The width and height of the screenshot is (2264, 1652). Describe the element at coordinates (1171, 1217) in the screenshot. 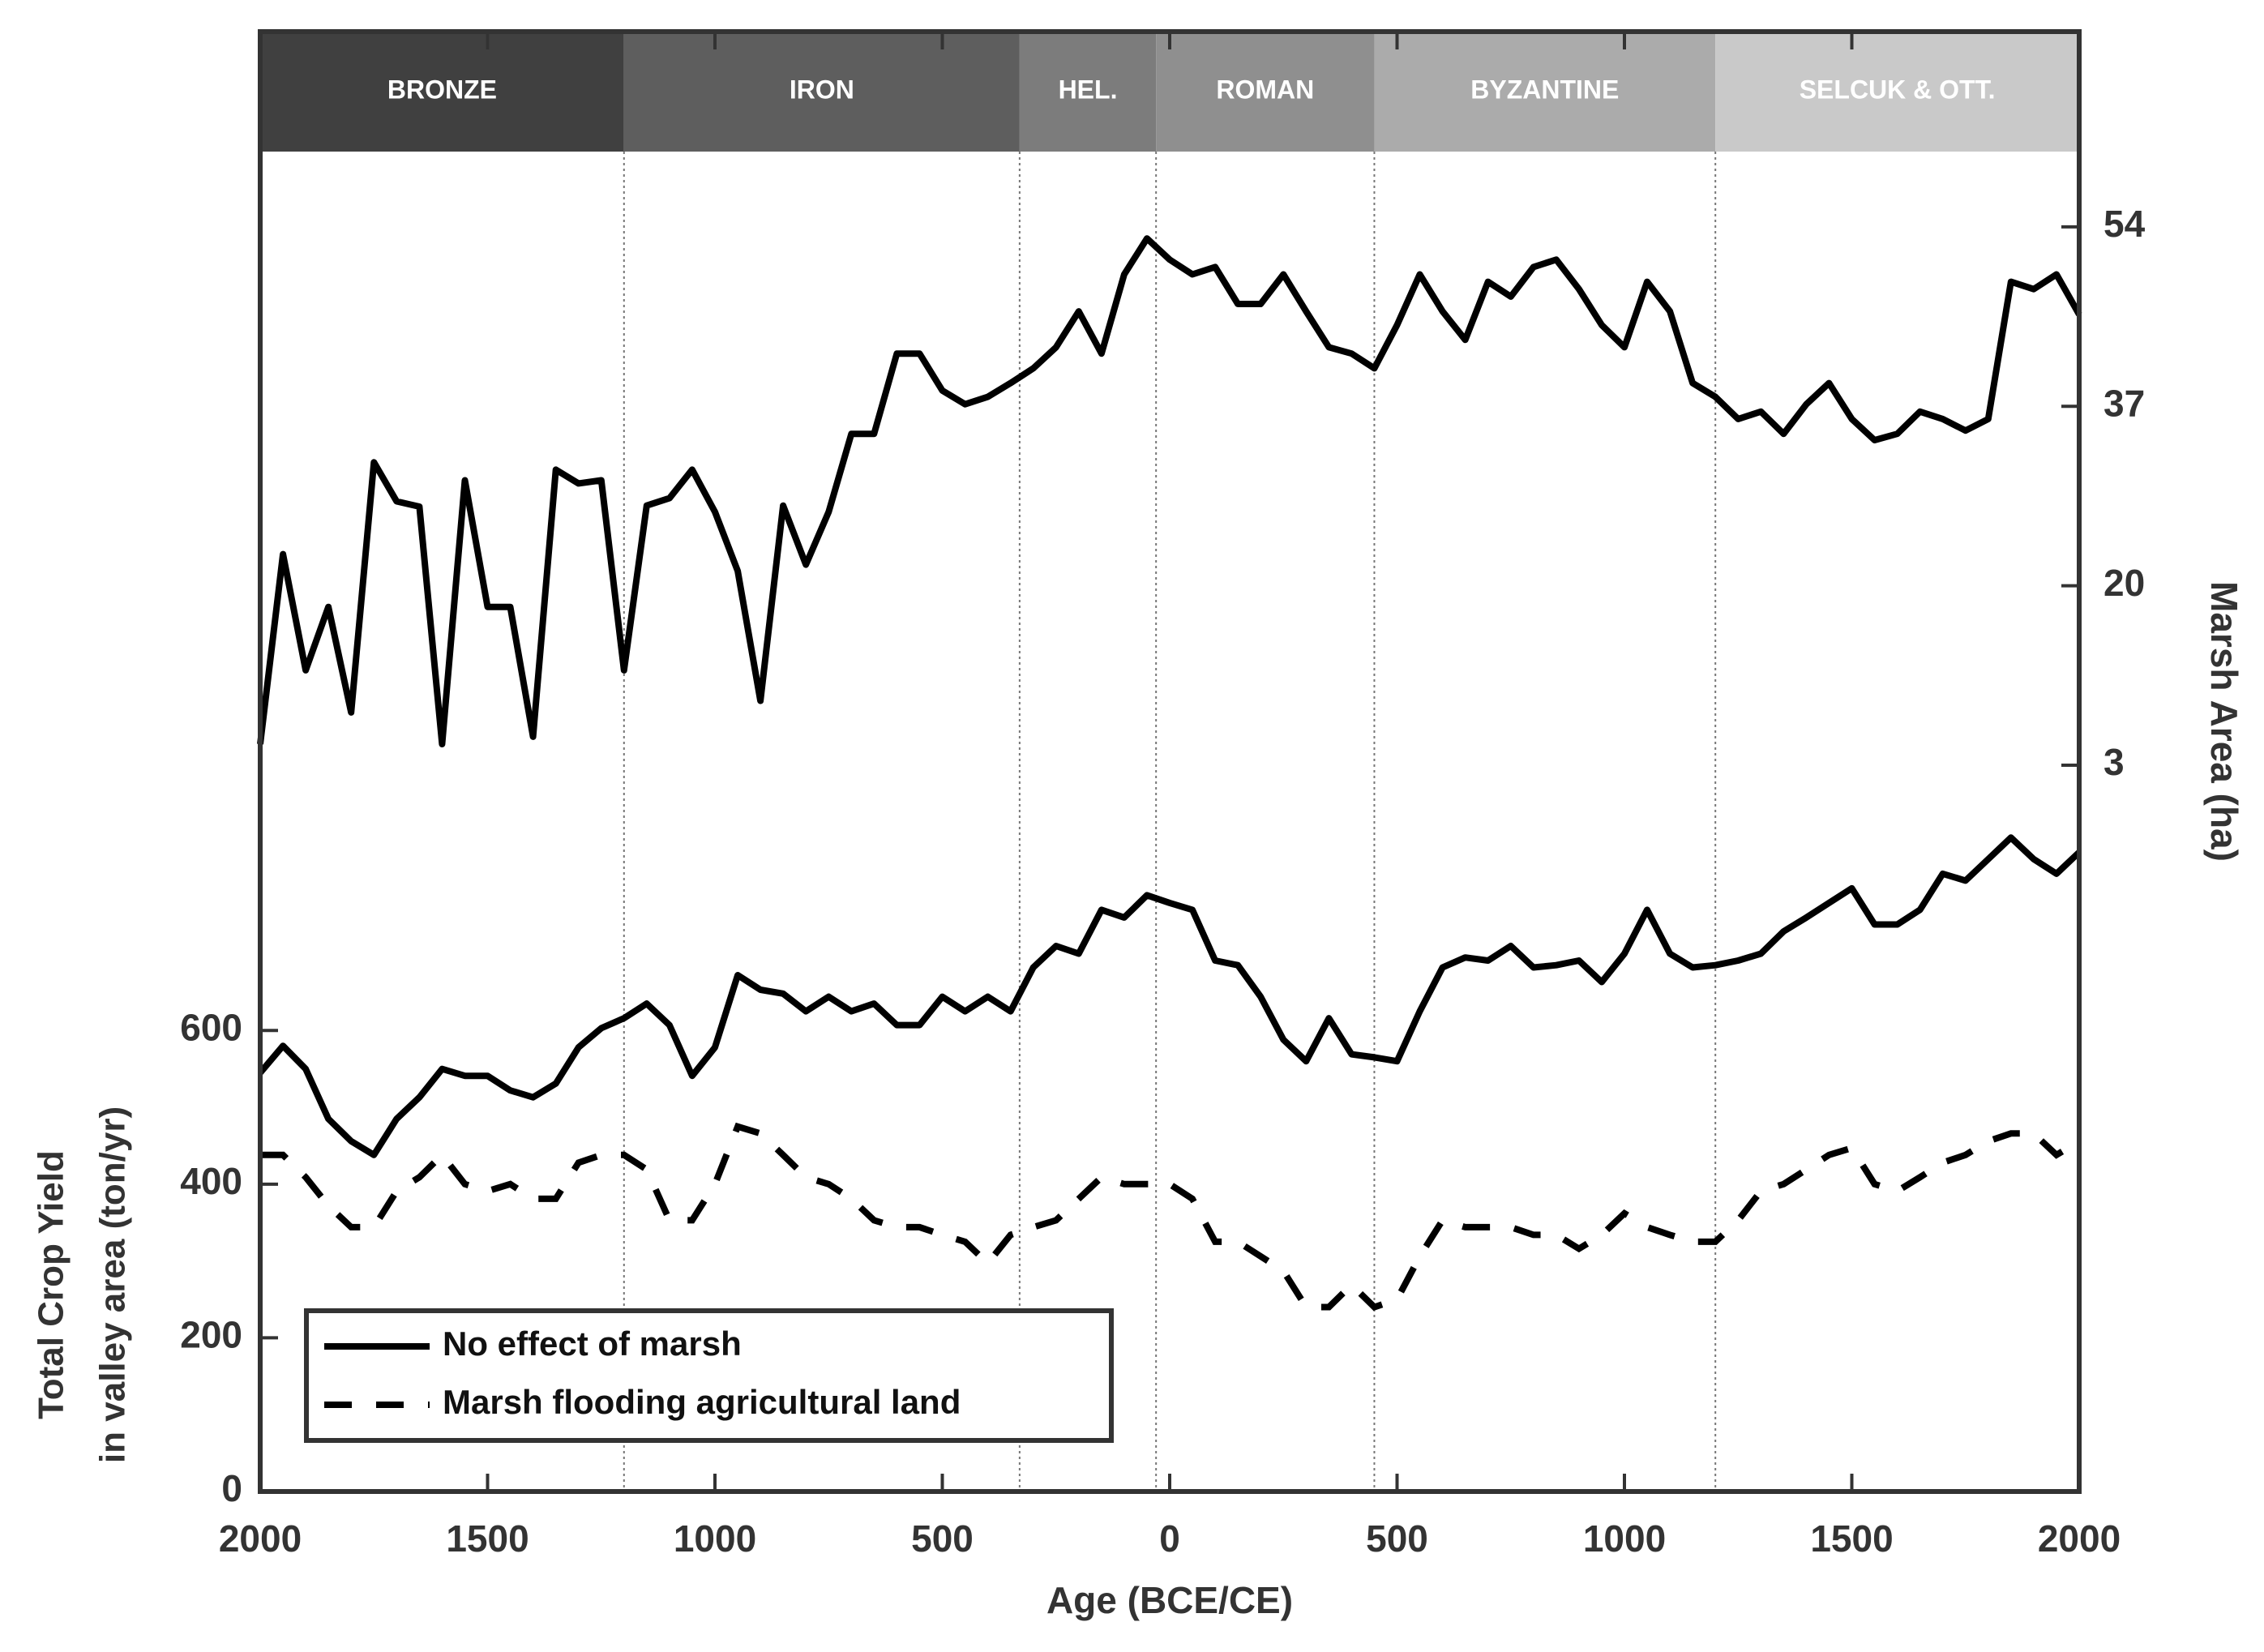

I see `data-line` at that location.